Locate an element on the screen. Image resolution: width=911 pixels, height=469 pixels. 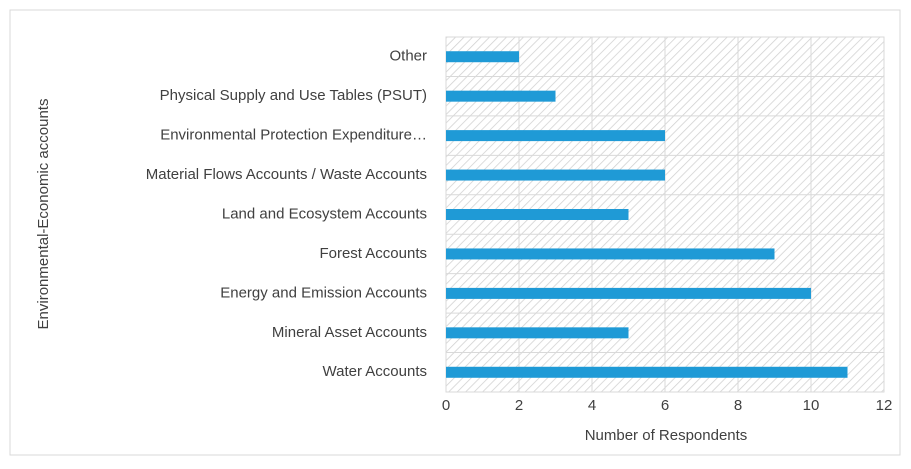
x-tick-label: 0 is located at coordinates (446, 405).